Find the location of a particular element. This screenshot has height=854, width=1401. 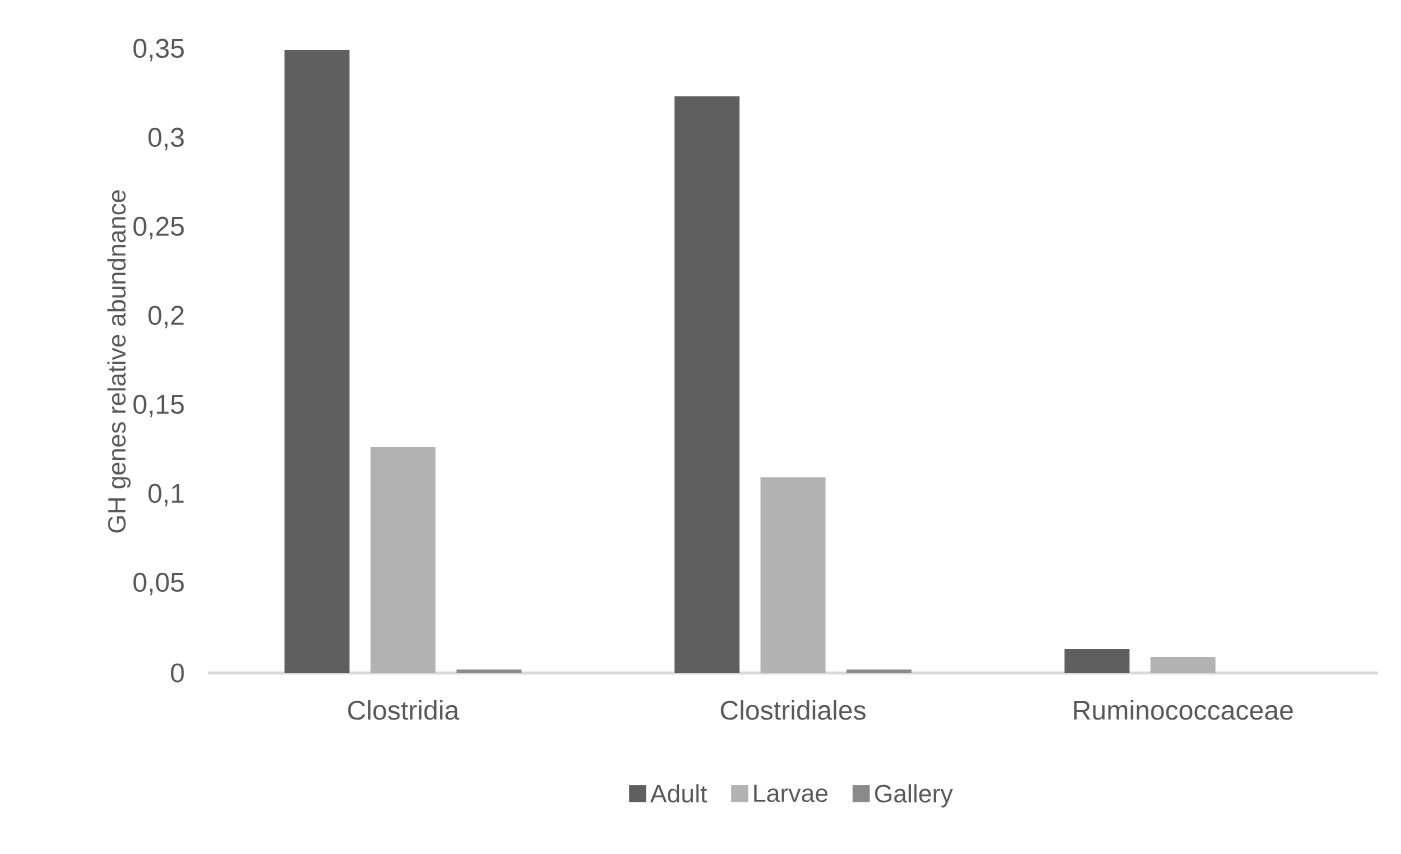

legend-label: Adult is located at coordinates (678, 793).